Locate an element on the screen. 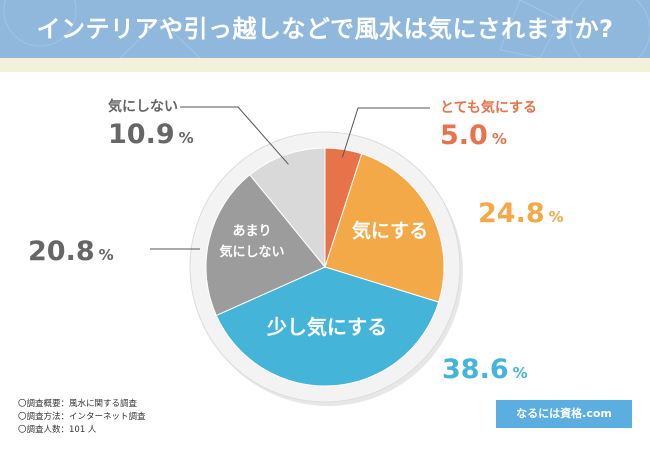 This screenshot has height=450, width=650. slice-label: 少し気にする is located at coordinates (326, 327).